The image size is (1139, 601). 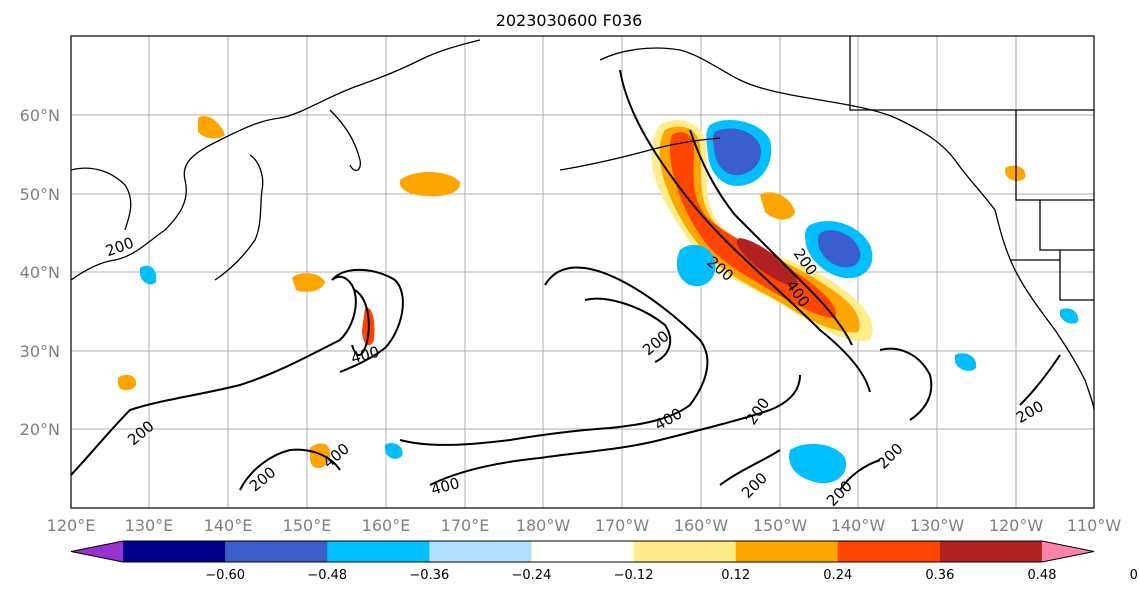 I want to click on lon-label: 140°E, so click(x=228, y=525).